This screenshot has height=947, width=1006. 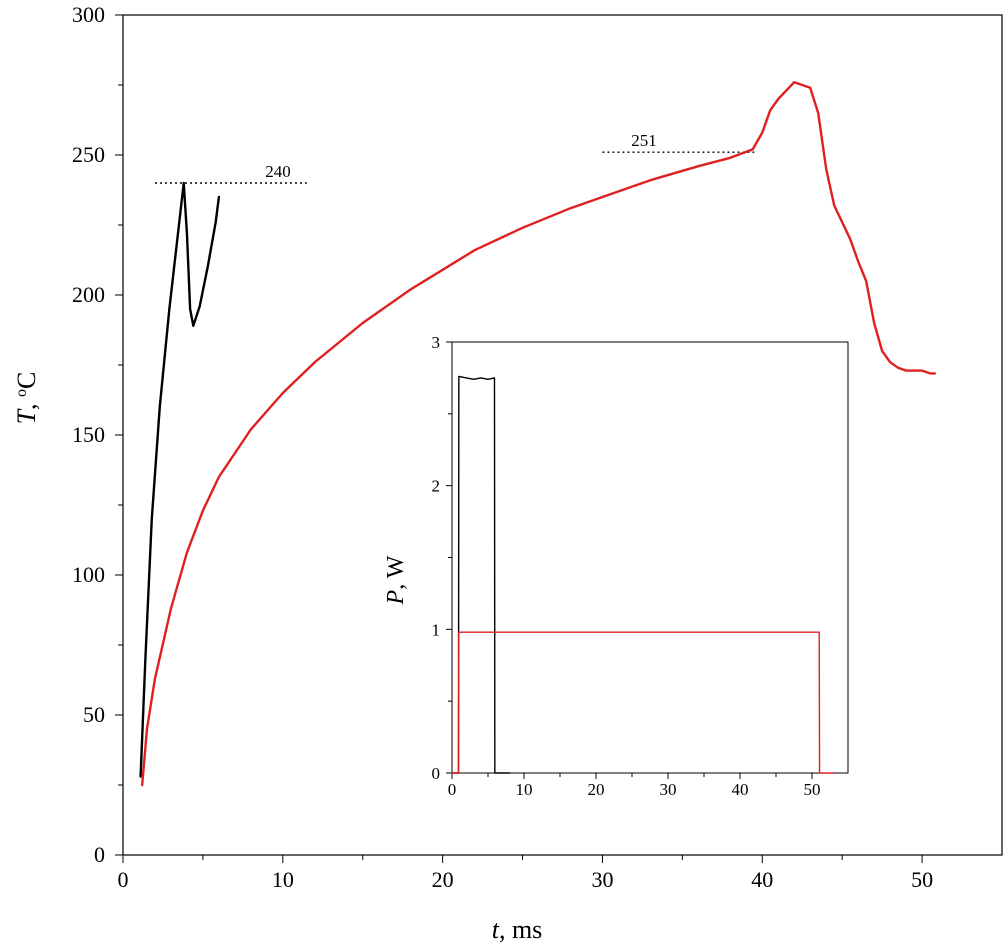 What do you see at coordinates (21, 393) in the screenshot?
I see `y-axis-degree: o` at bounding box center [21, 393].